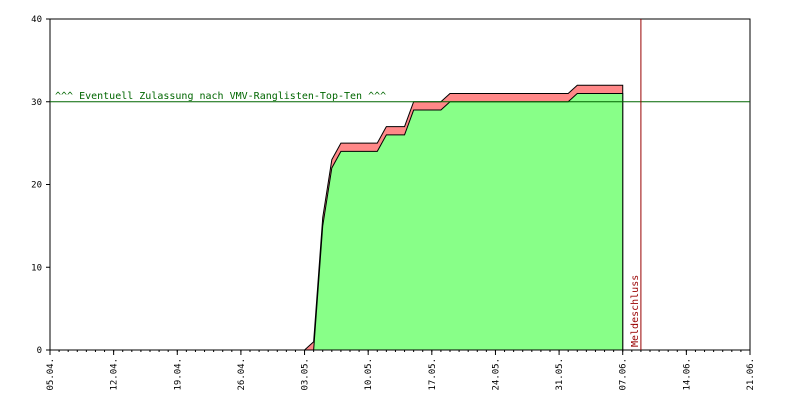  Describe the element at coordinates (560, 374) in the screenshot. I see `x-tick-label: 31.05.` at that location.